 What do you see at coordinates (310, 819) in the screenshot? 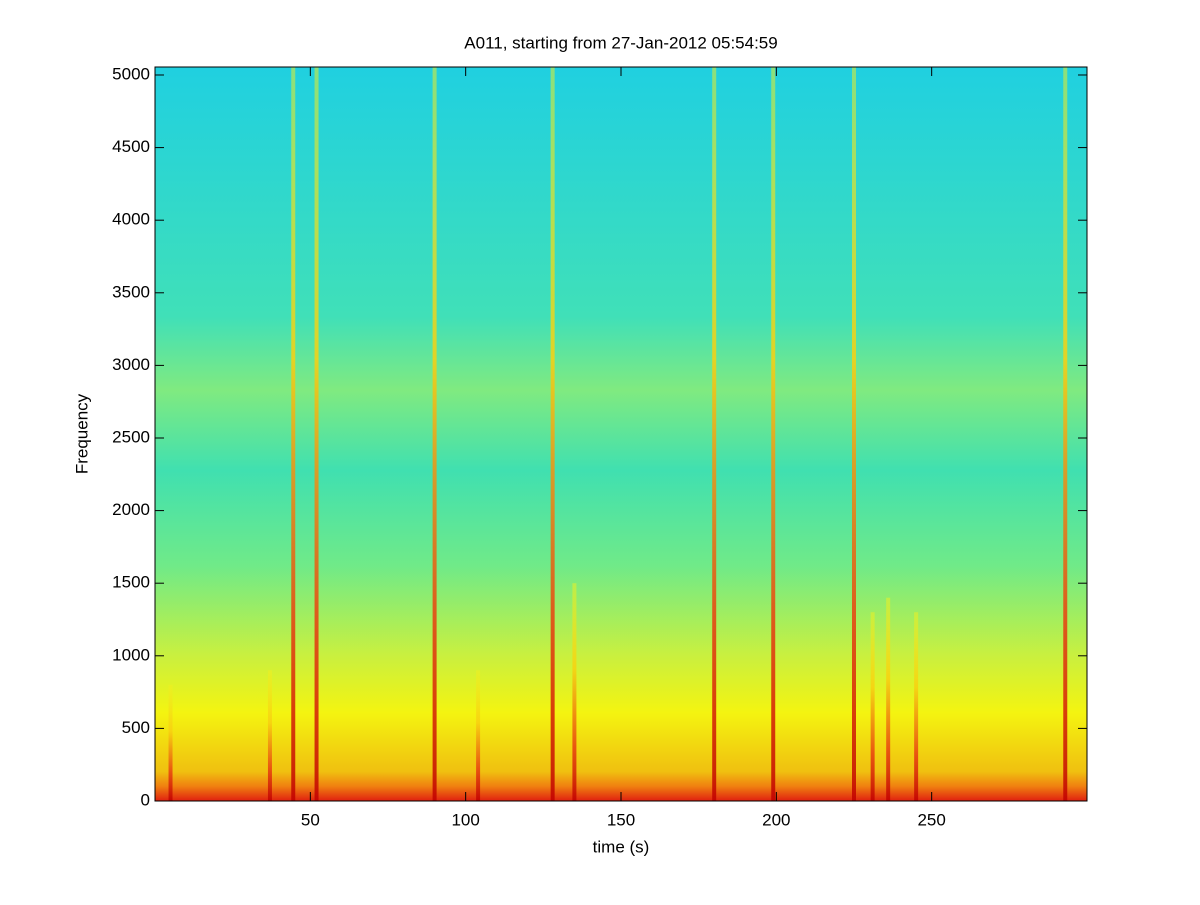
I see `x-tick-label: 50` at bounding box center [310, 819].